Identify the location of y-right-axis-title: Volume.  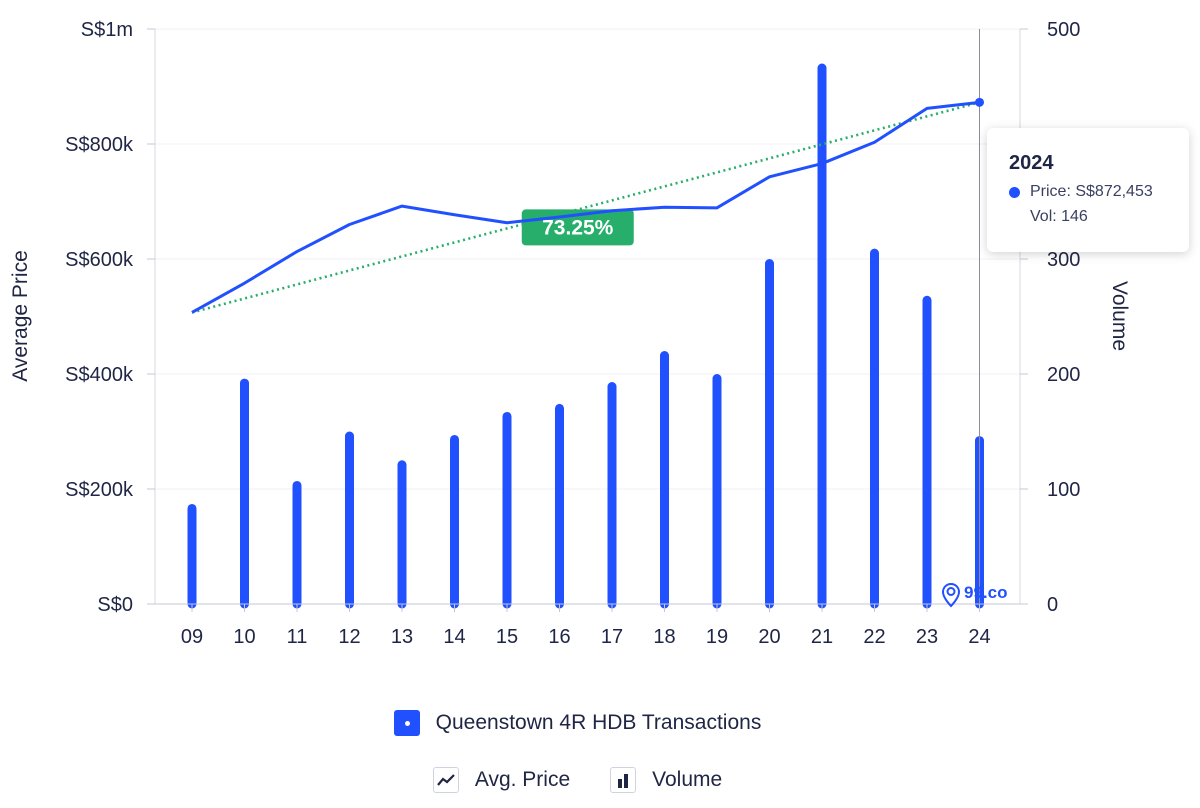
(1119, 316).